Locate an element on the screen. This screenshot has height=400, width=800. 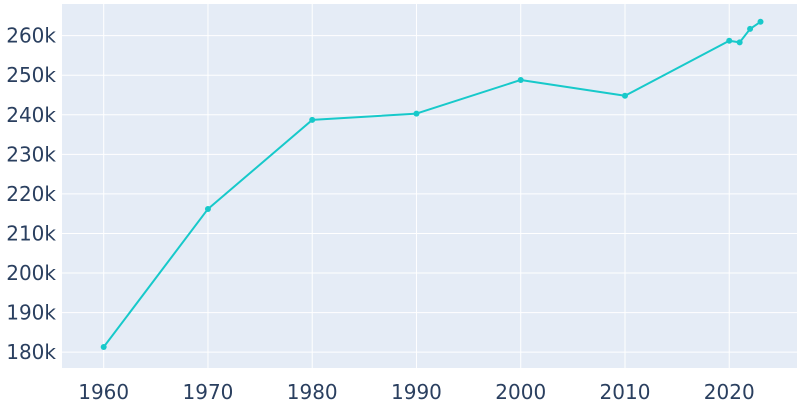
y-tick-label: 250k is located at coordinates (31, 75).